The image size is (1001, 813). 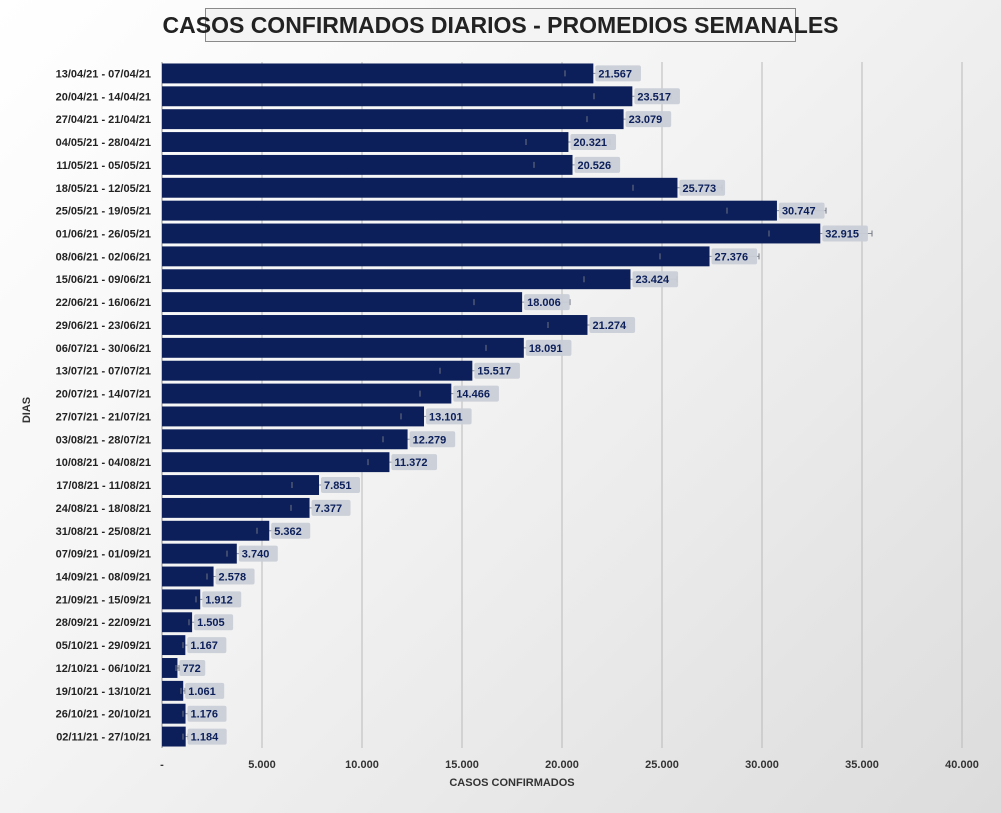 I want to click on value-label: 27.376, so click(x=732, y=257).